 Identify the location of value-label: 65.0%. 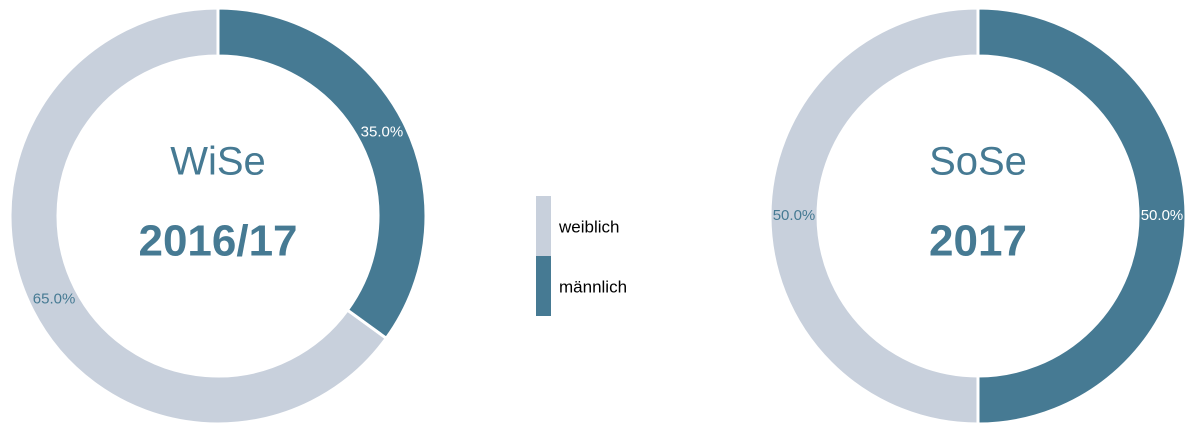
(54, 299).